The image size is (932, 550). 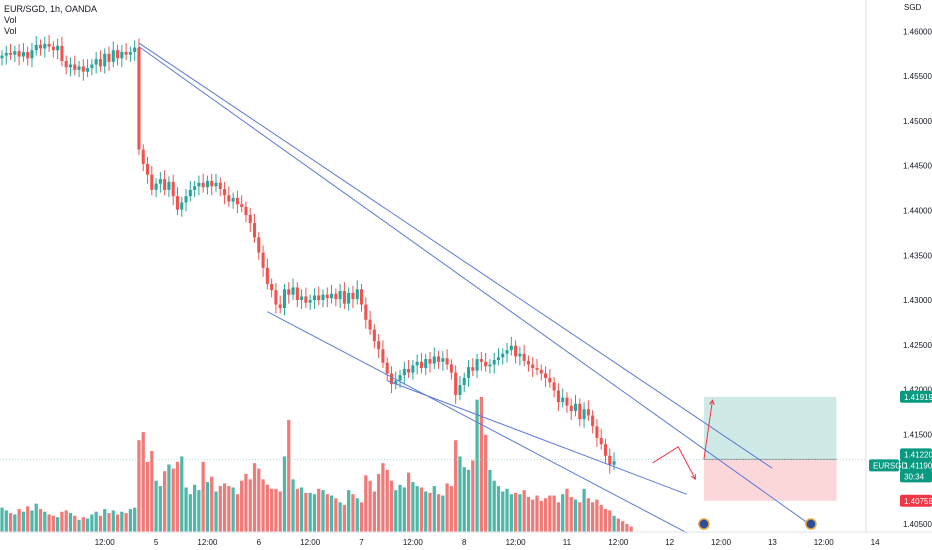 I want to click on target-zone, so click(x=770, y=428).